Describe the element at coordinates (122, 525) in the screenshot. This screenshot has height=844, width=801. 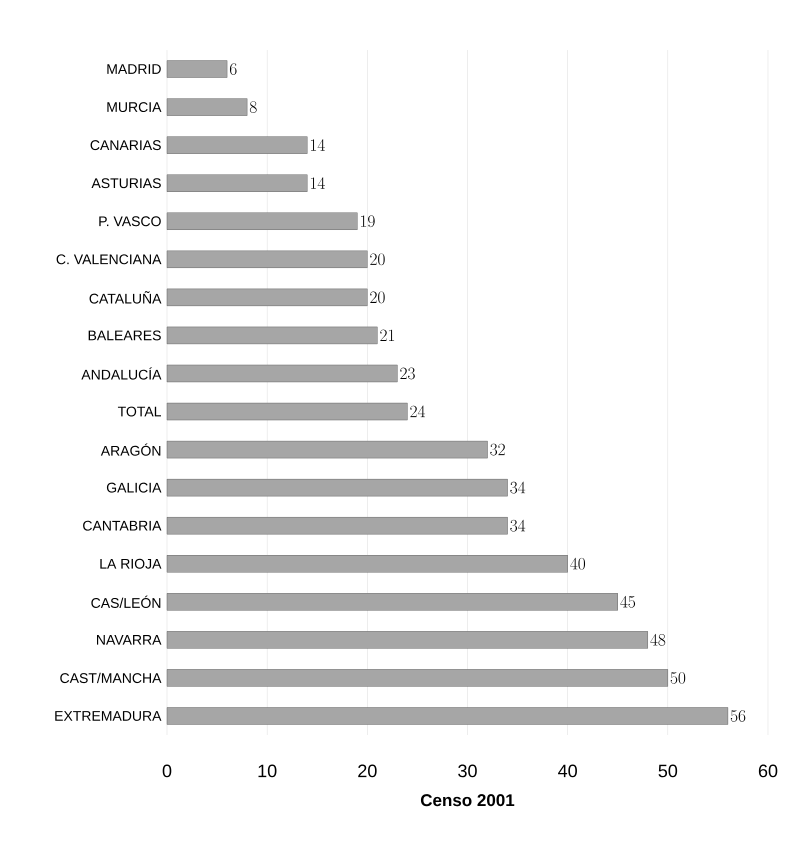
I see `y-tick-label: CANTABRIA` at that location.